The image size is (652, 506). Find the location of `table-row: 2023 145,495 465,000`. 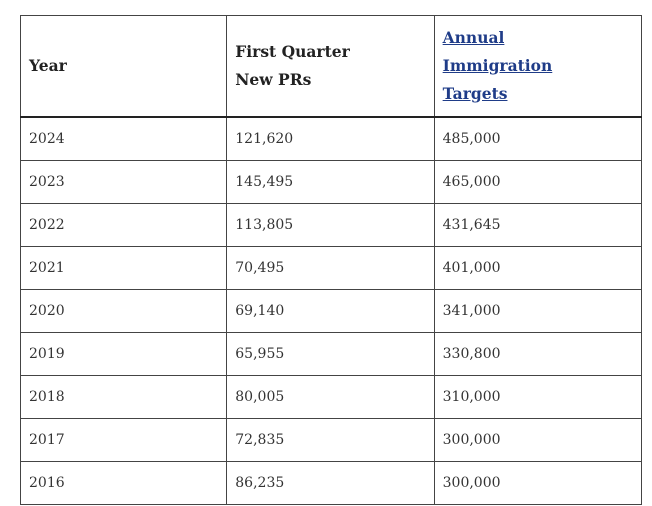

table-row: 2023 145,495 465,000 is located at coordinates (331, 182).